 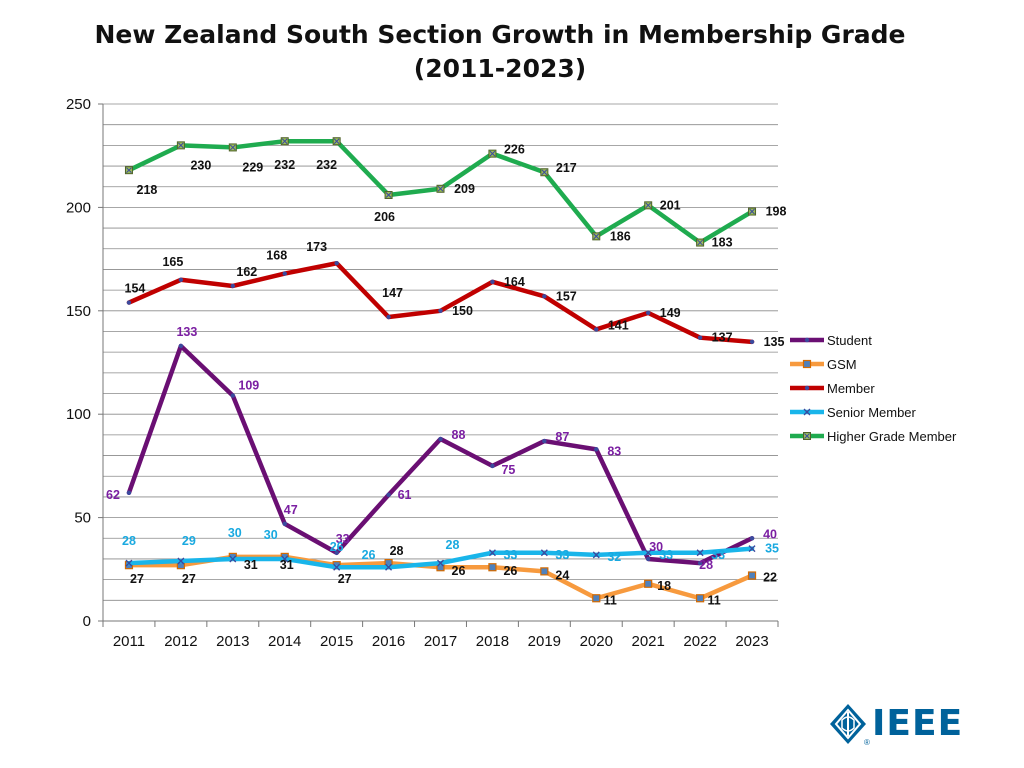 I want to click on legend-marker-senior-member, so click(x=807, y=412).